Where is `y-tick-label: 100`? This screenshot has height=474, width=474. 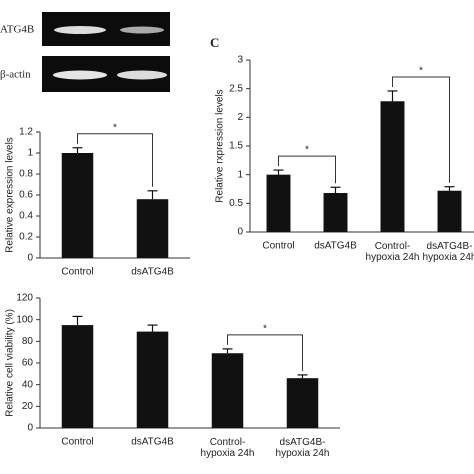
y-tick-label: 100 is located at coordinates (24, 319).